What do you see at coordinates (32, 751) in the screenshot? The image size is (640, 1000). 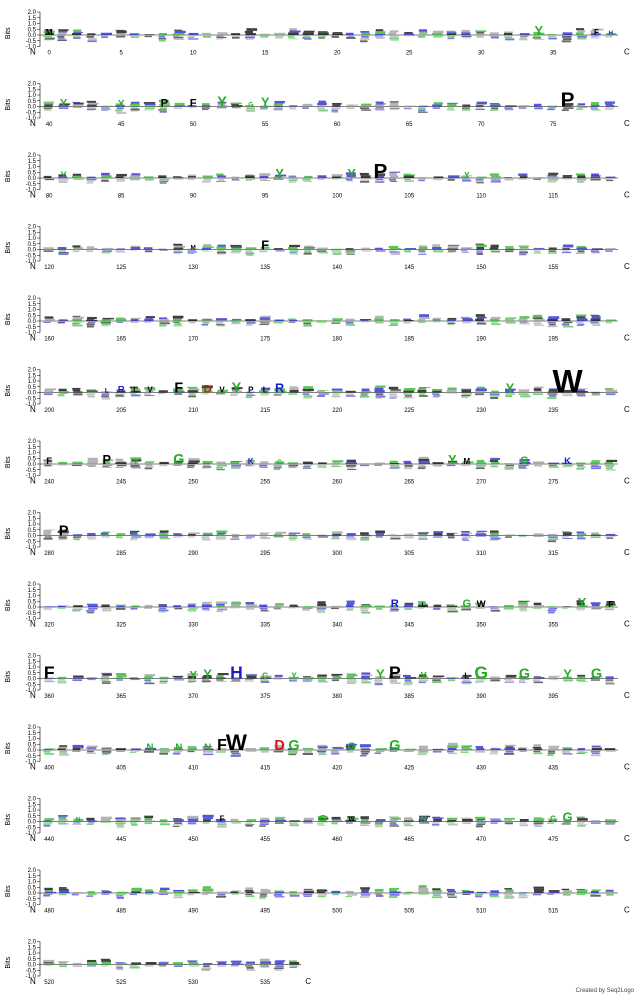 I see `y-tick-label: 0.0` at bounding box center [32, 751].